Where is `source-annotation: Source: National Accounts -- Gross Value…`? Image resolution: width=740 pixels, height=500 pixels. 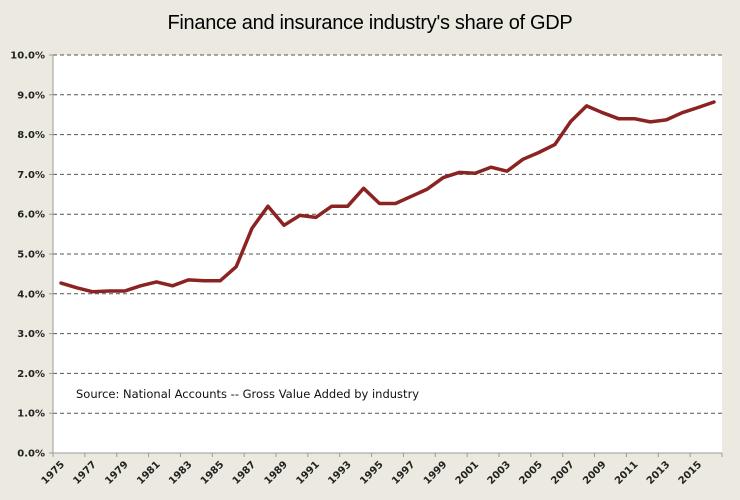
source-annotation: Source: National Accounts -- Gross Value… is located at coordinates (247, 394).